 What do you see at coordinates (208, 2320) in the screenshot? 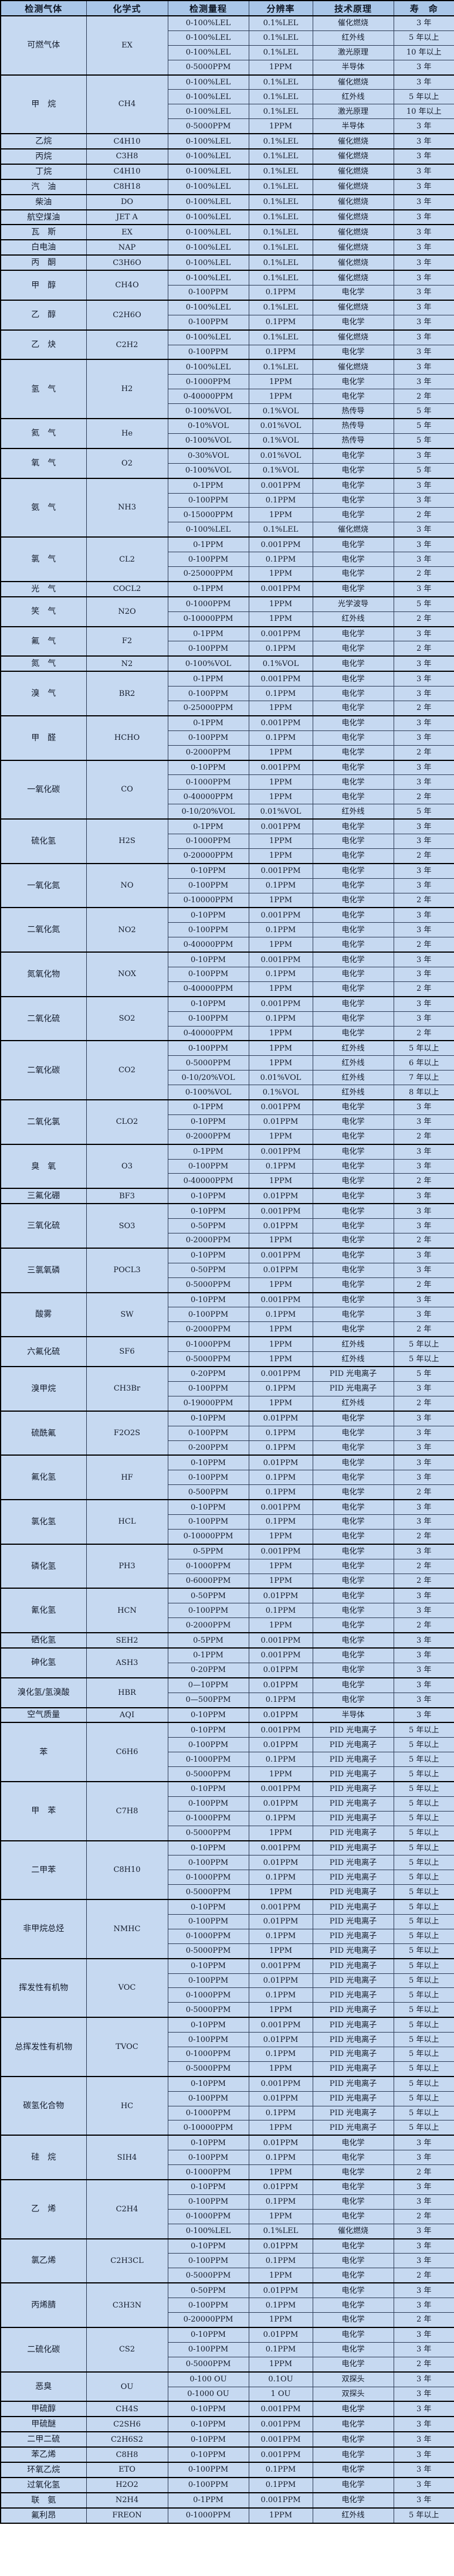
I see `range-cell: 0-20000PPM` at bounding box center [208, 2320].